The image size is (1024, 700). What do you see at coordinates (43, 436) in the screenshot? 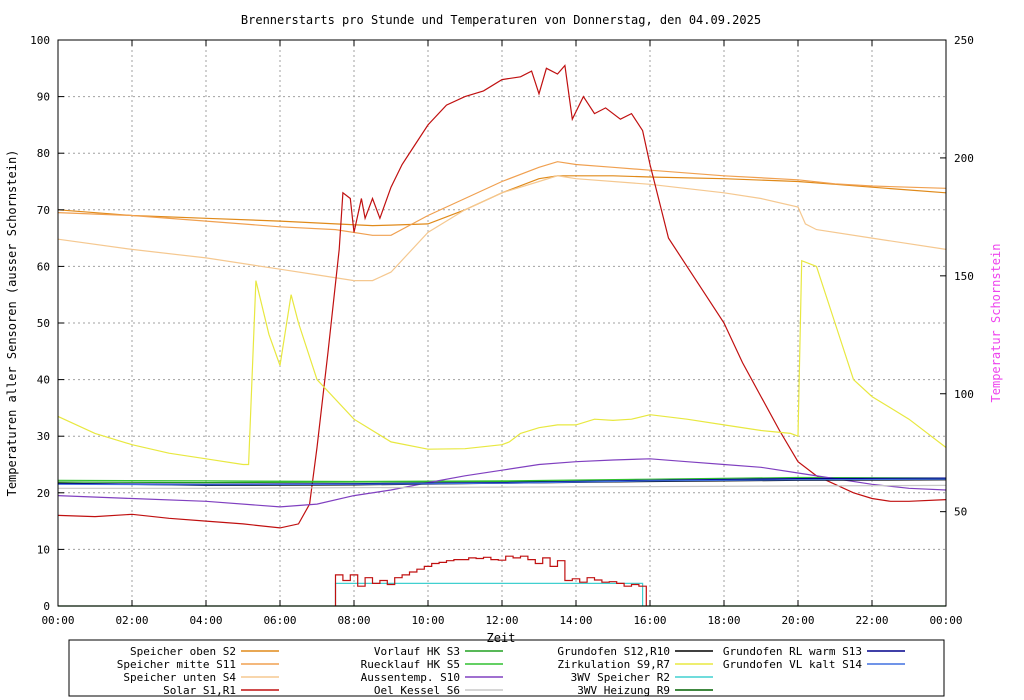
I see `y-tick-label: 30` at bounding box center [43, 436].